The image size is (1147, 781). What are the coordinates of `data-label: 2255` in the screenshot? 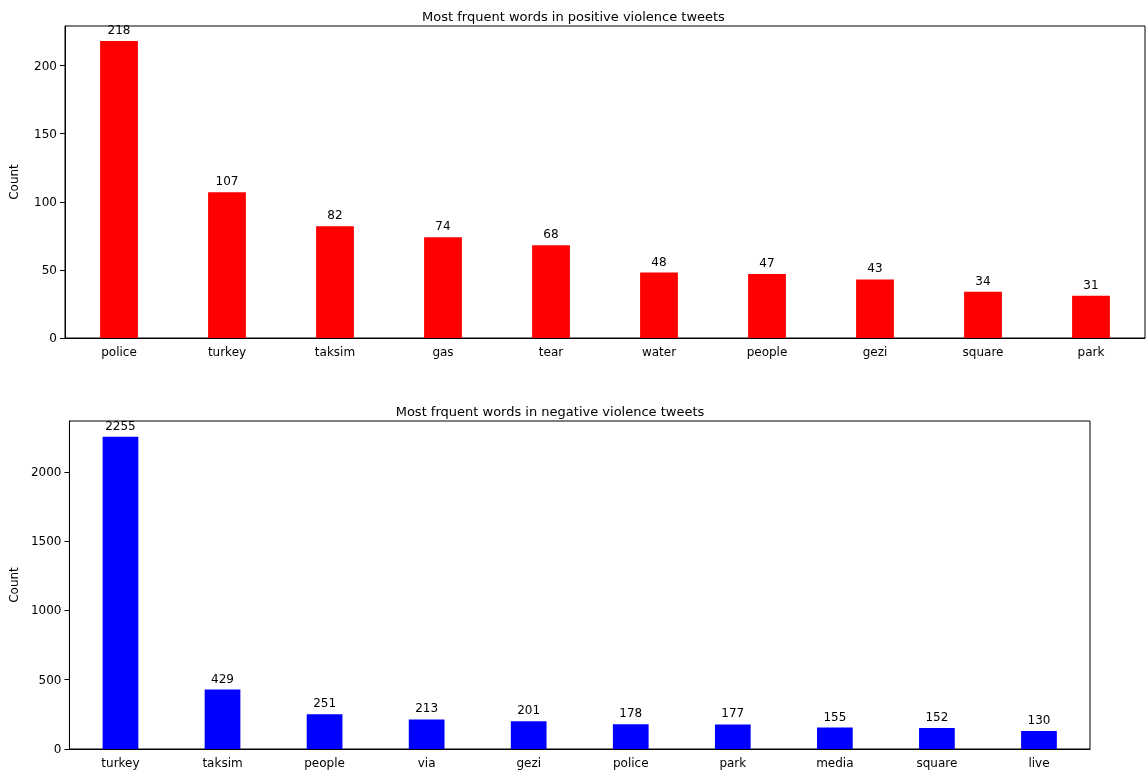 It's located at (120, 425).